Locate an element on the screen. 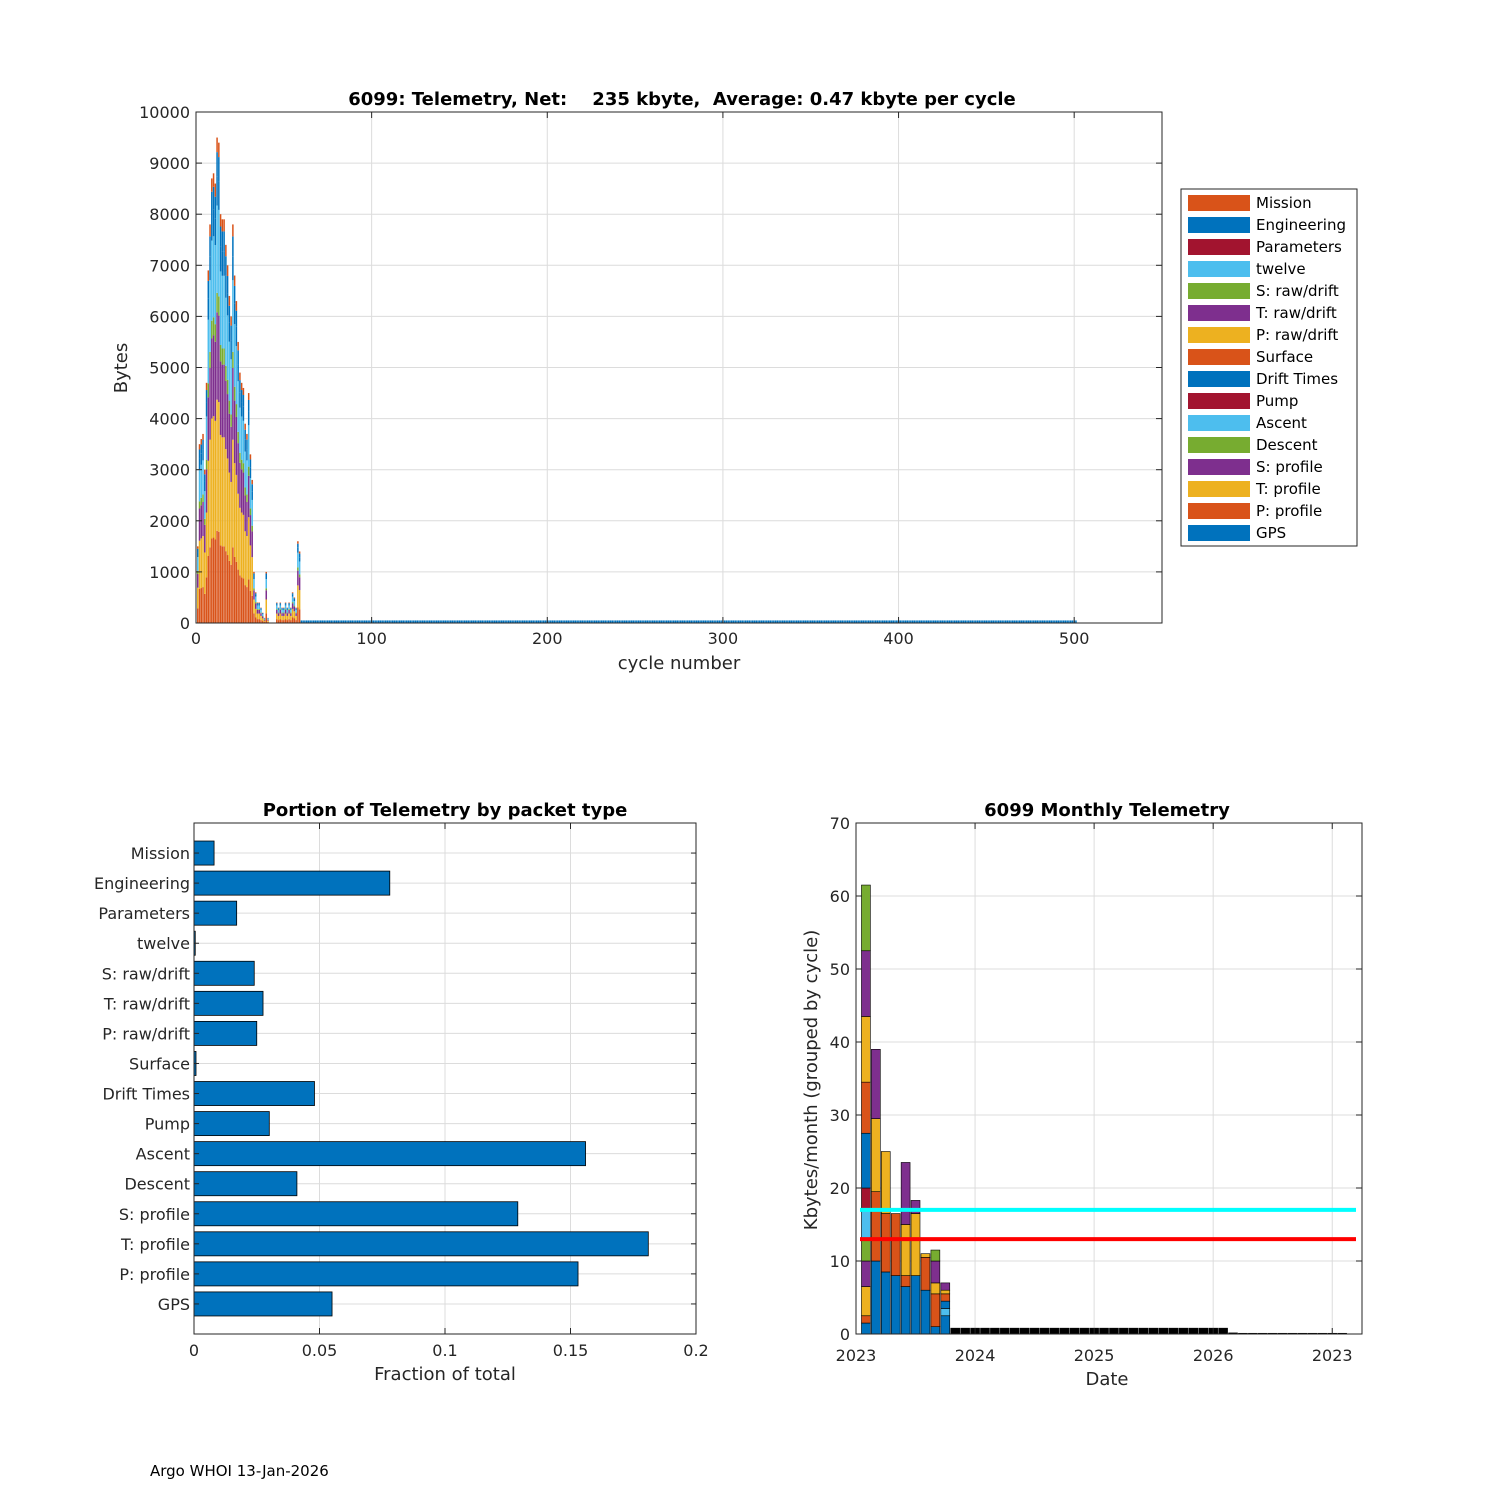 The width and height of the screenshot is (1500, 1500). monthly-axes-box is located at coordinates (1109, 1078).